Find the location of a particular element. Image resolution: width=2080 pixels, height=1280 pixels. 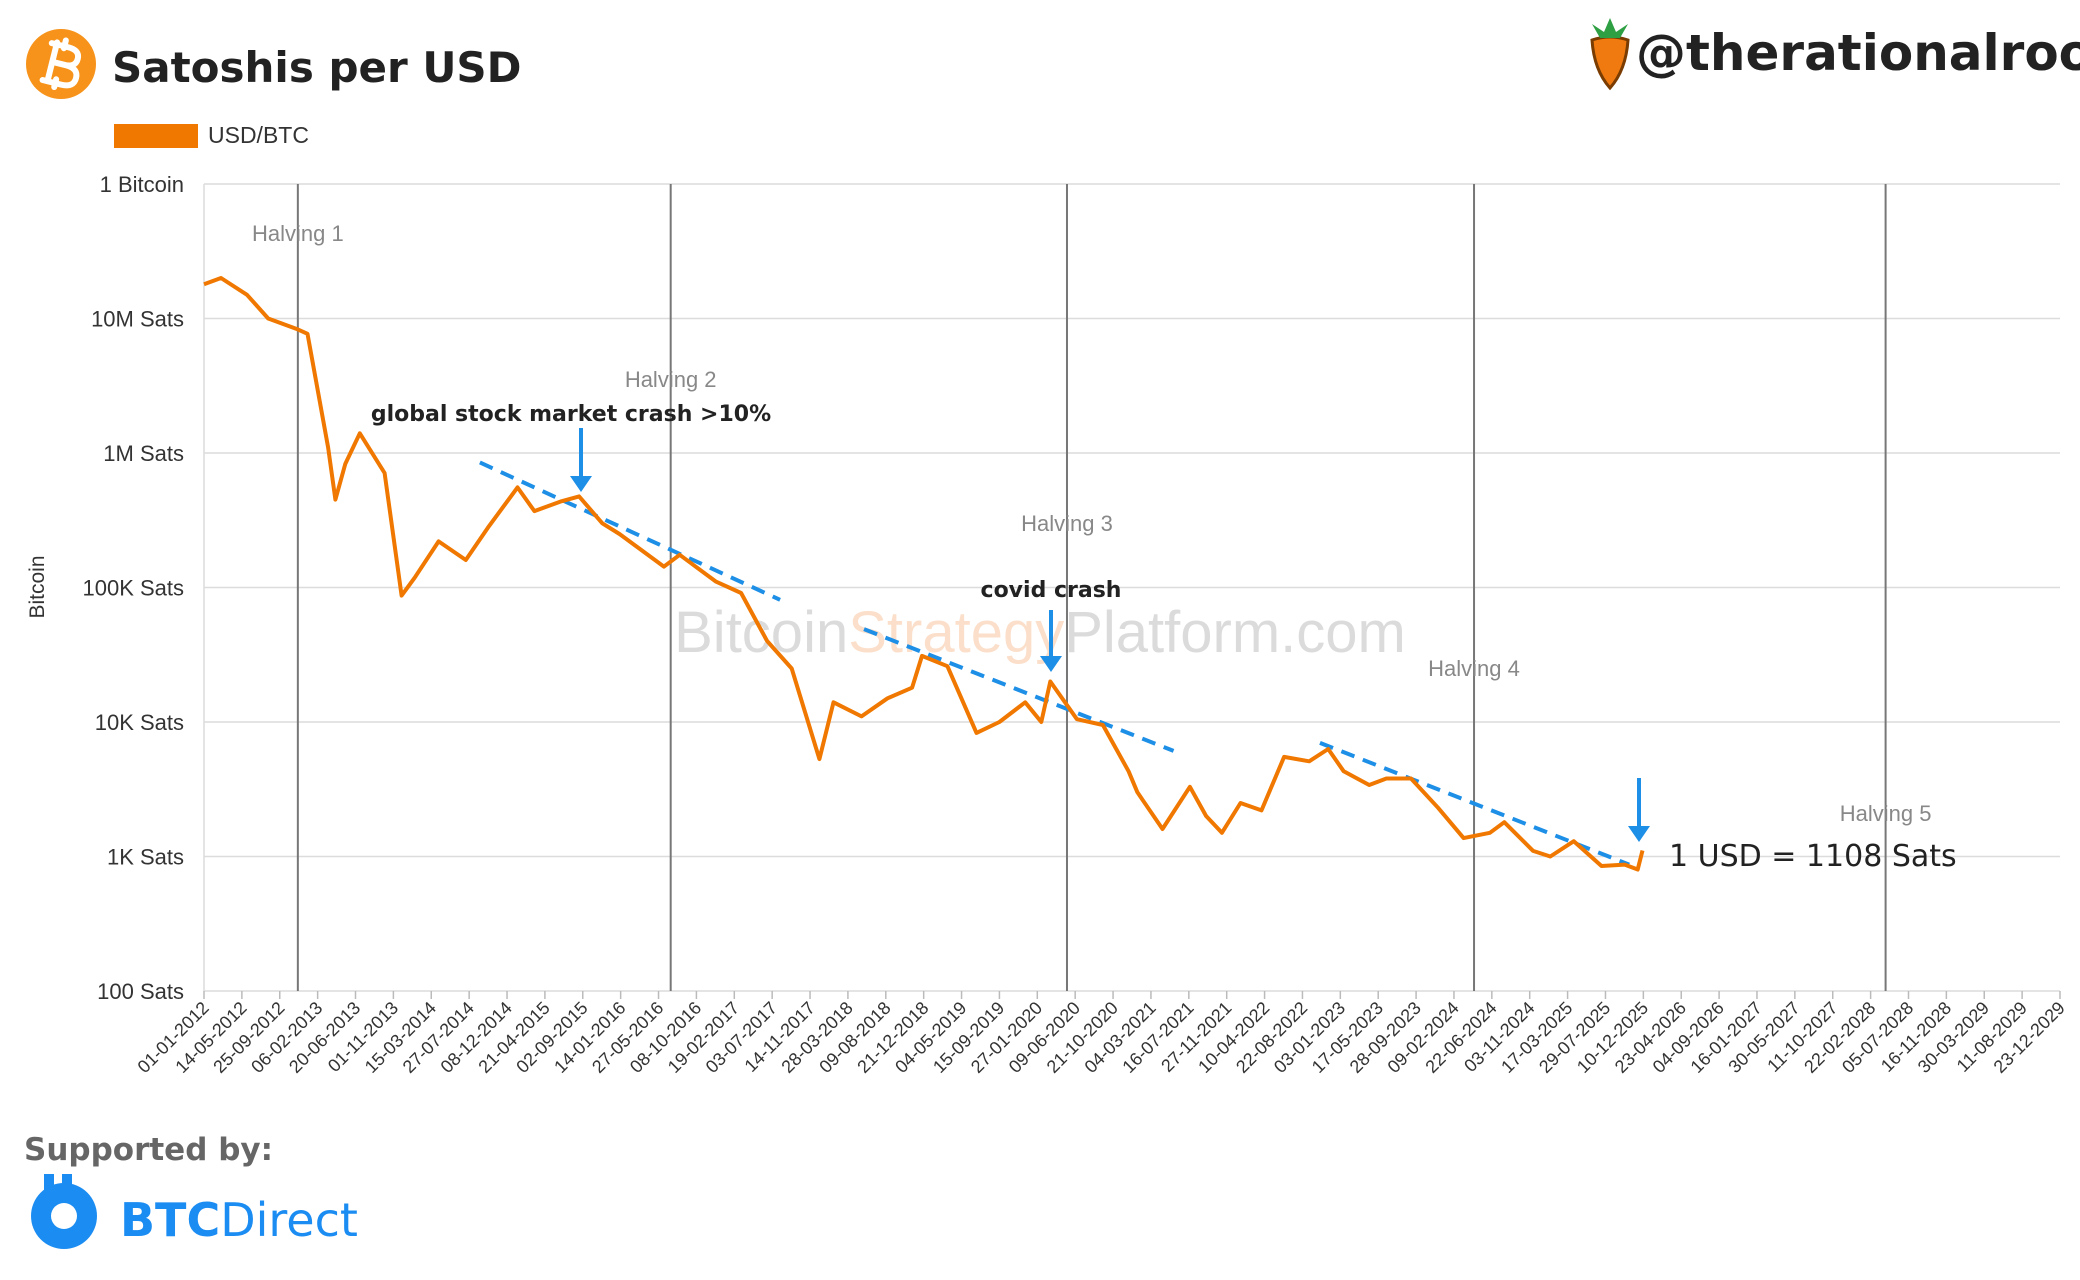

watermark: BitcoinStrategyPlatform.com is located at coordinates (1040, 632).